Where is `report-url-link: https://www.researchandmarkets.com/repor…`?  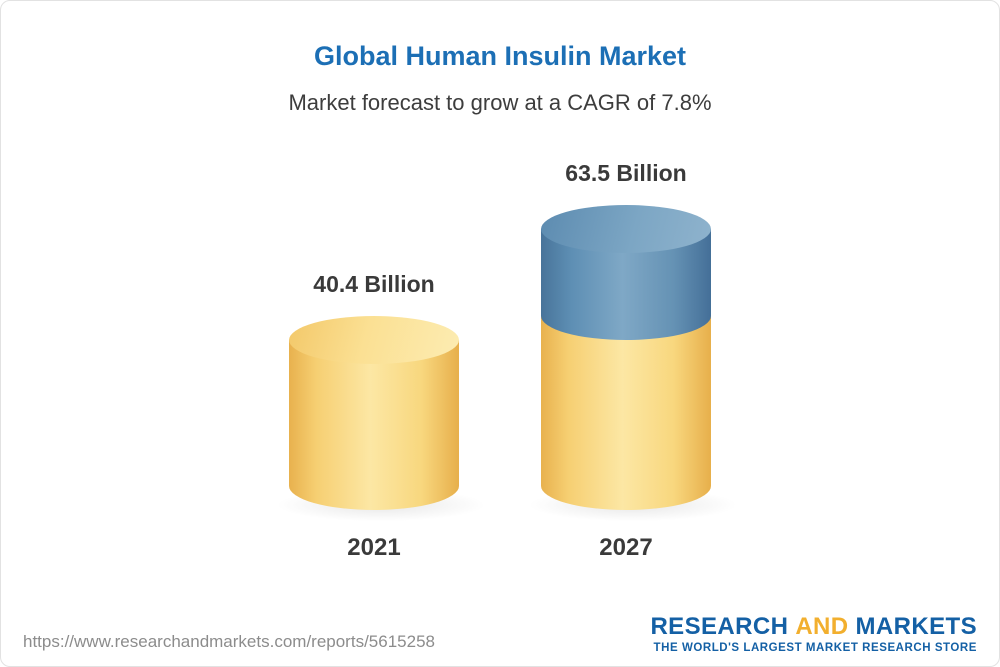
report-url-link: https://www.researchandmarkets.com/repor… is located at coordinates (229, 641).